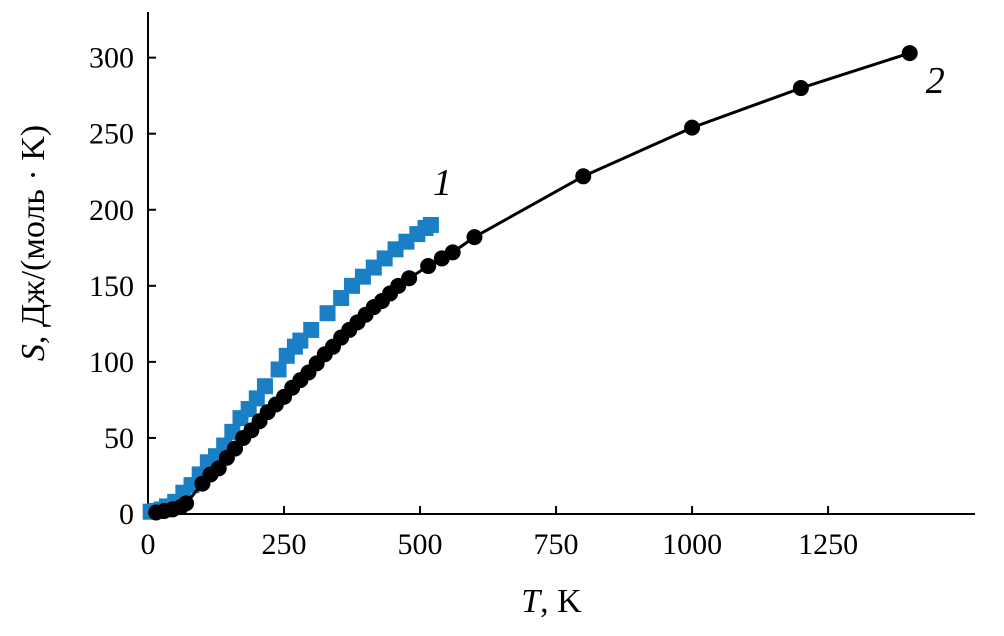  Describe the element at coordinates (111, 286) in the screenshot. I see `y-tick-label: 150` at that location.